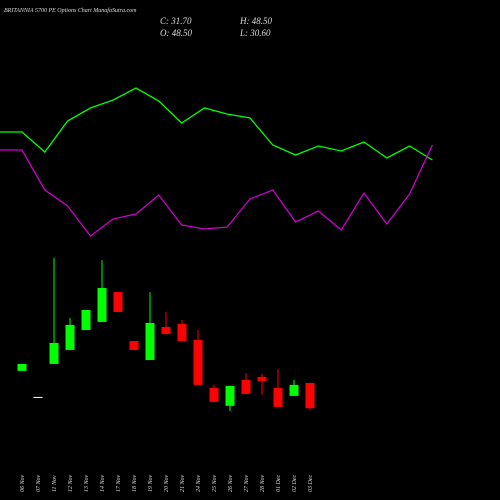 Image resolution: width=500 pixels, height=500 pixels. Describe the element at coordinates (135, 483) in the screenshot. I see `x-tick-label: 18 Nov` at that location.